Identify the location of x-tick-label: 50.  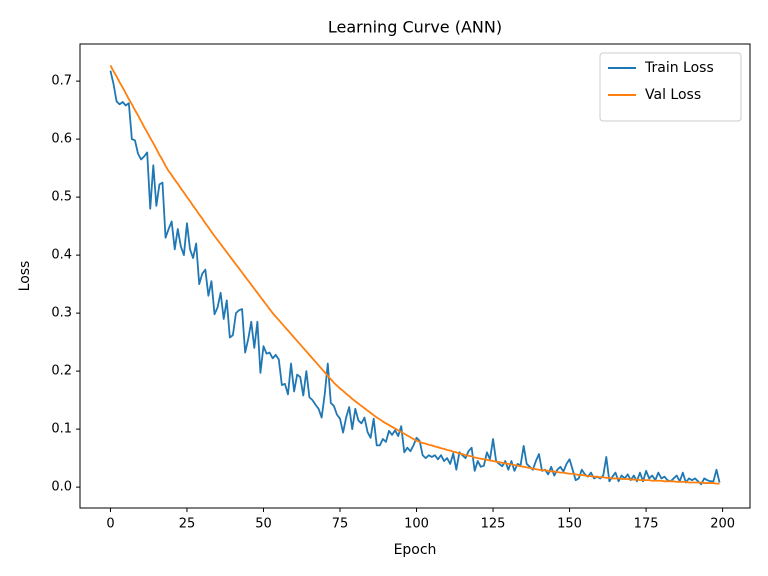
(263, 524).